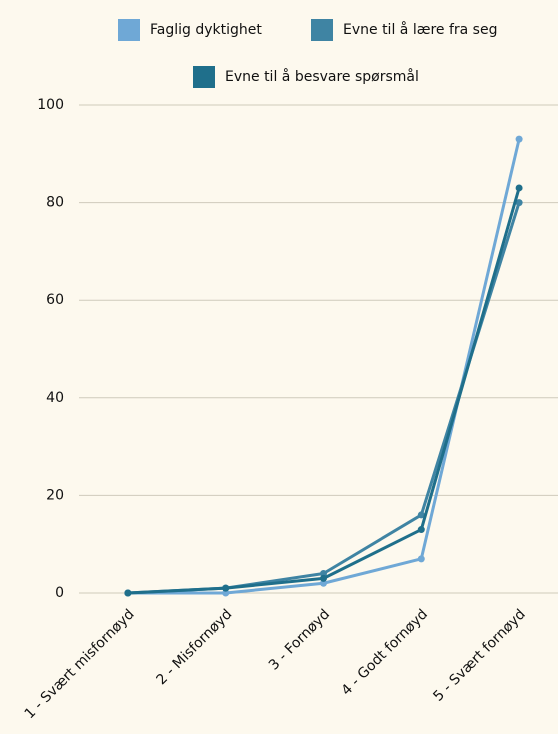  What do you see at coordinates (385, 652) in the screenshot?
I see `x-tick-label: 4 - Godt fornøyd` at bounding box center [385, 652].